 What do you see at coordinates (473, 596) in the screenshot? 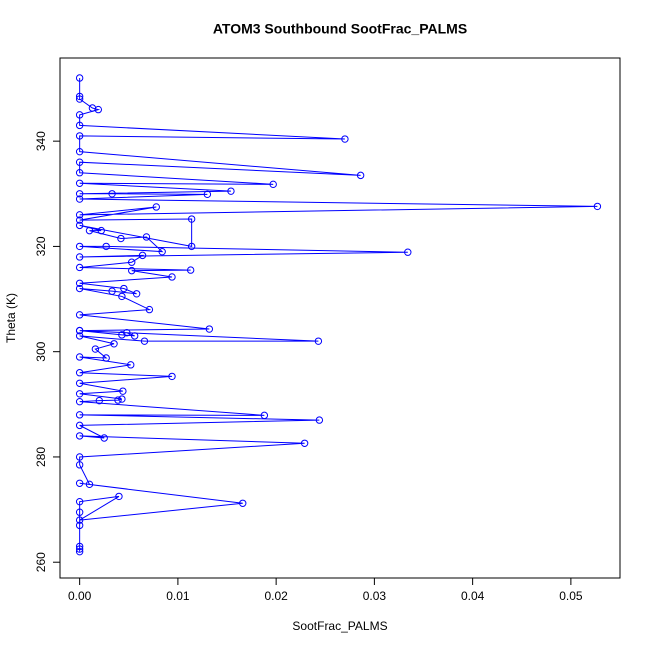
I see `x-tick-label: 0.04` at bounding box center [473, 596].